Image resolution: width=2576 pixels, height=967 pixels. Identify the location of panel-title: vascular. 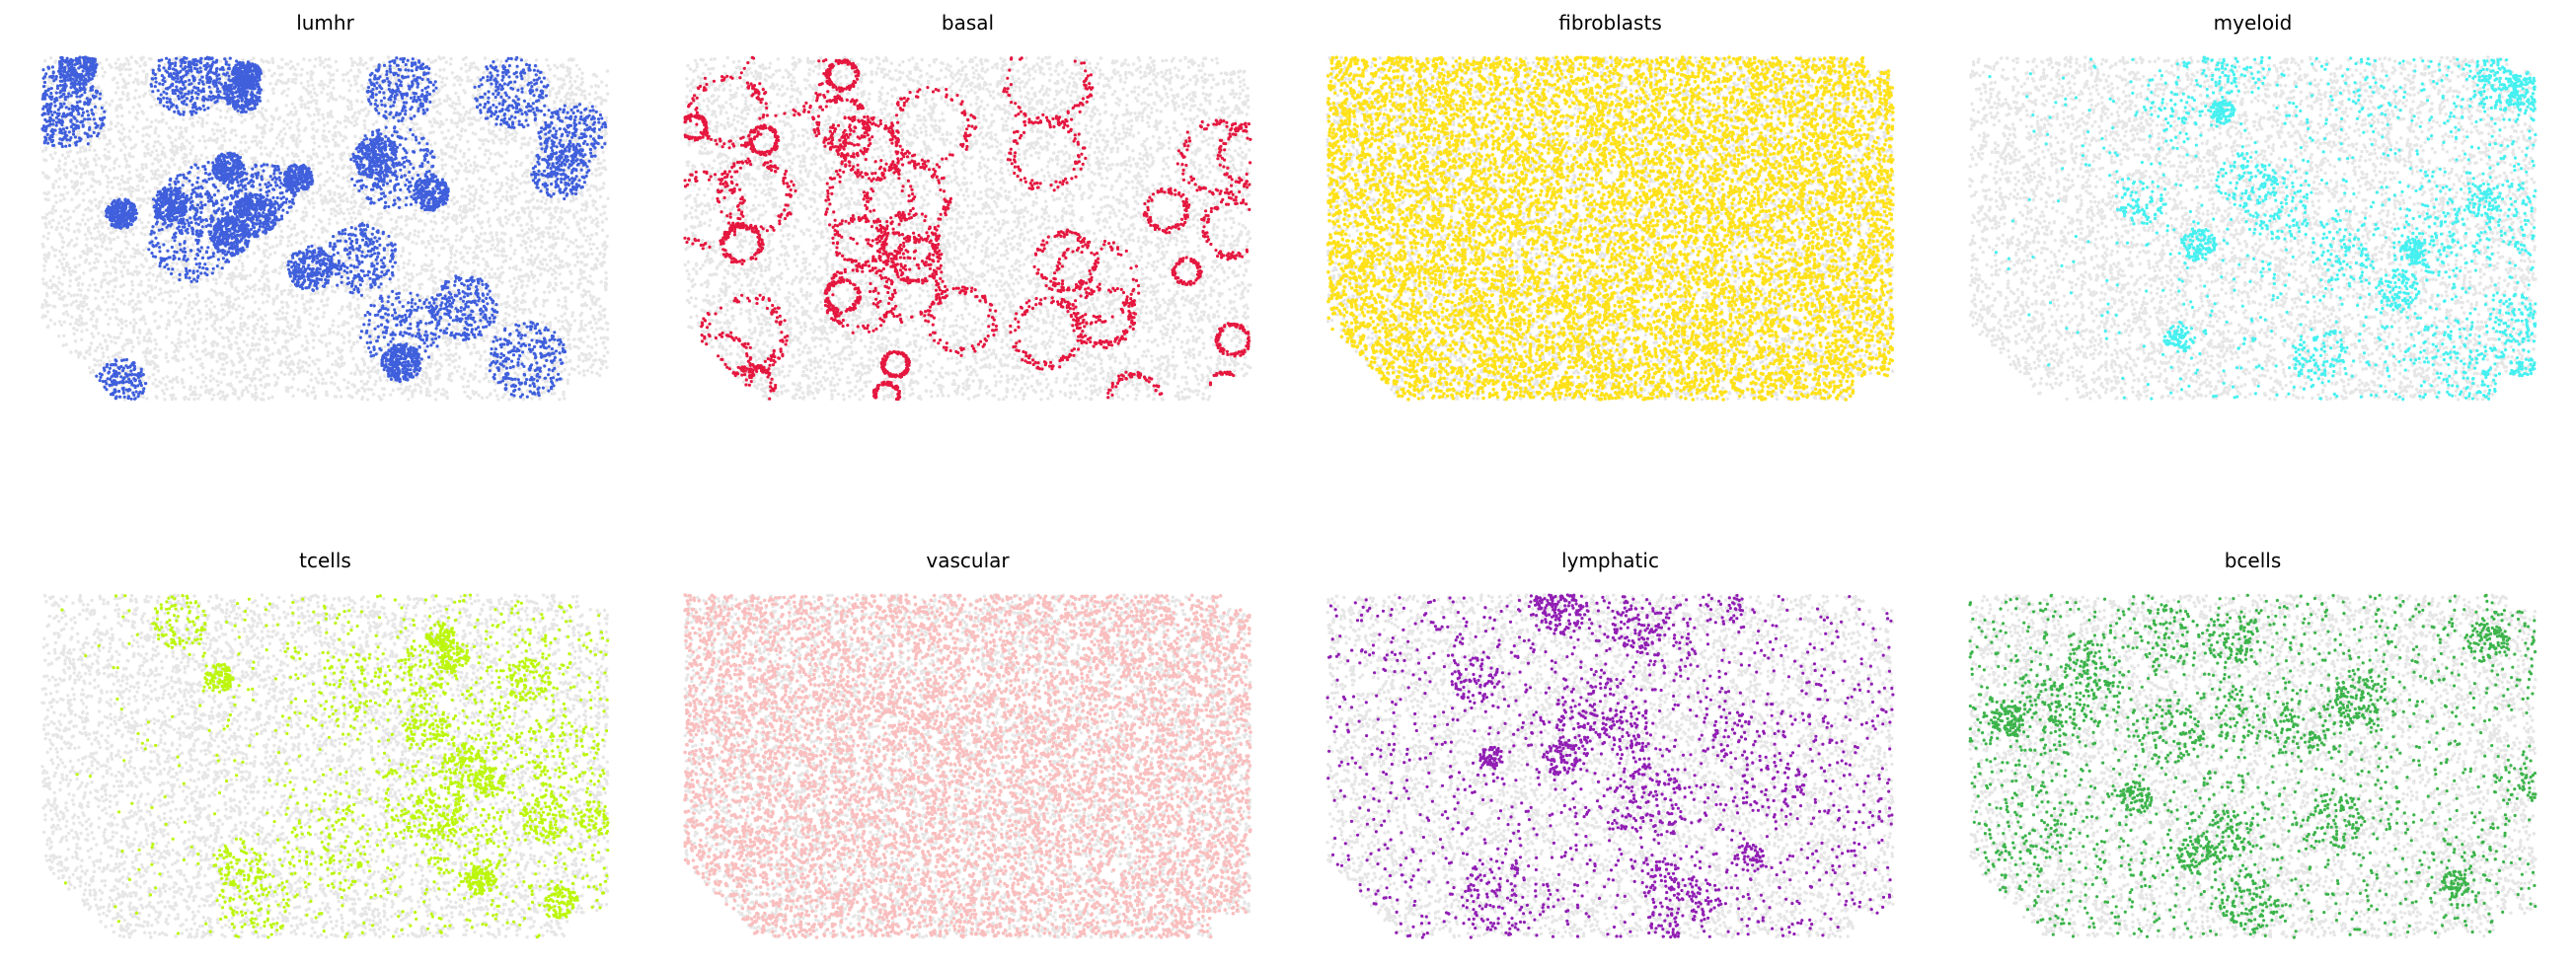
(968, 560).